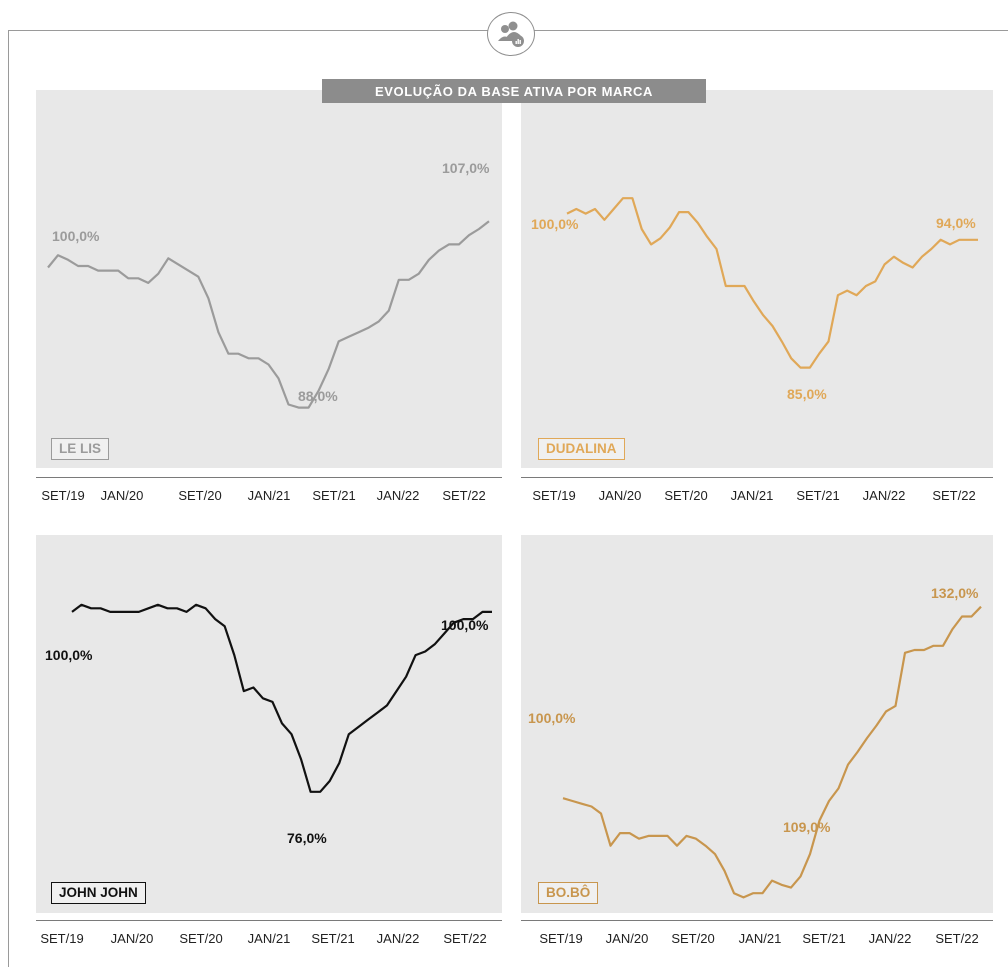 This screenshot has width=1008, height=967. I want to click on brand-label-bobo: BO.BÔ, so click(568, 893).